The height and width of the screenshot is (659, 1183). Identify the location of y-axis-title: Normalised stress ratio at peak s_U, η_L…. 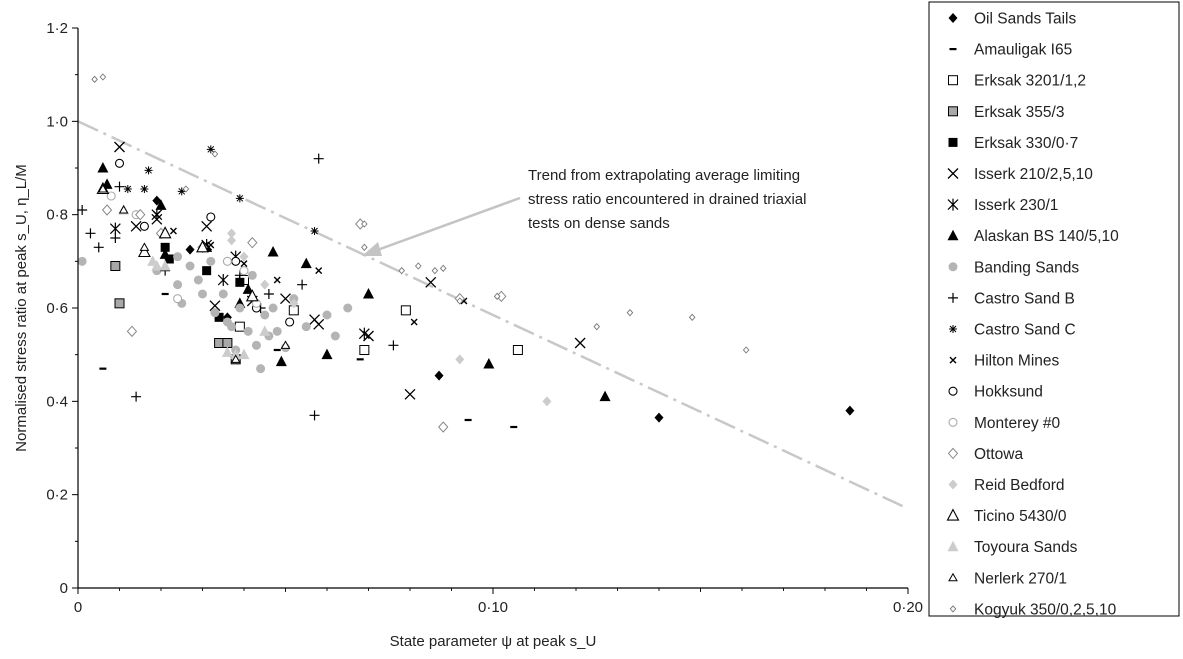
(21, 308).